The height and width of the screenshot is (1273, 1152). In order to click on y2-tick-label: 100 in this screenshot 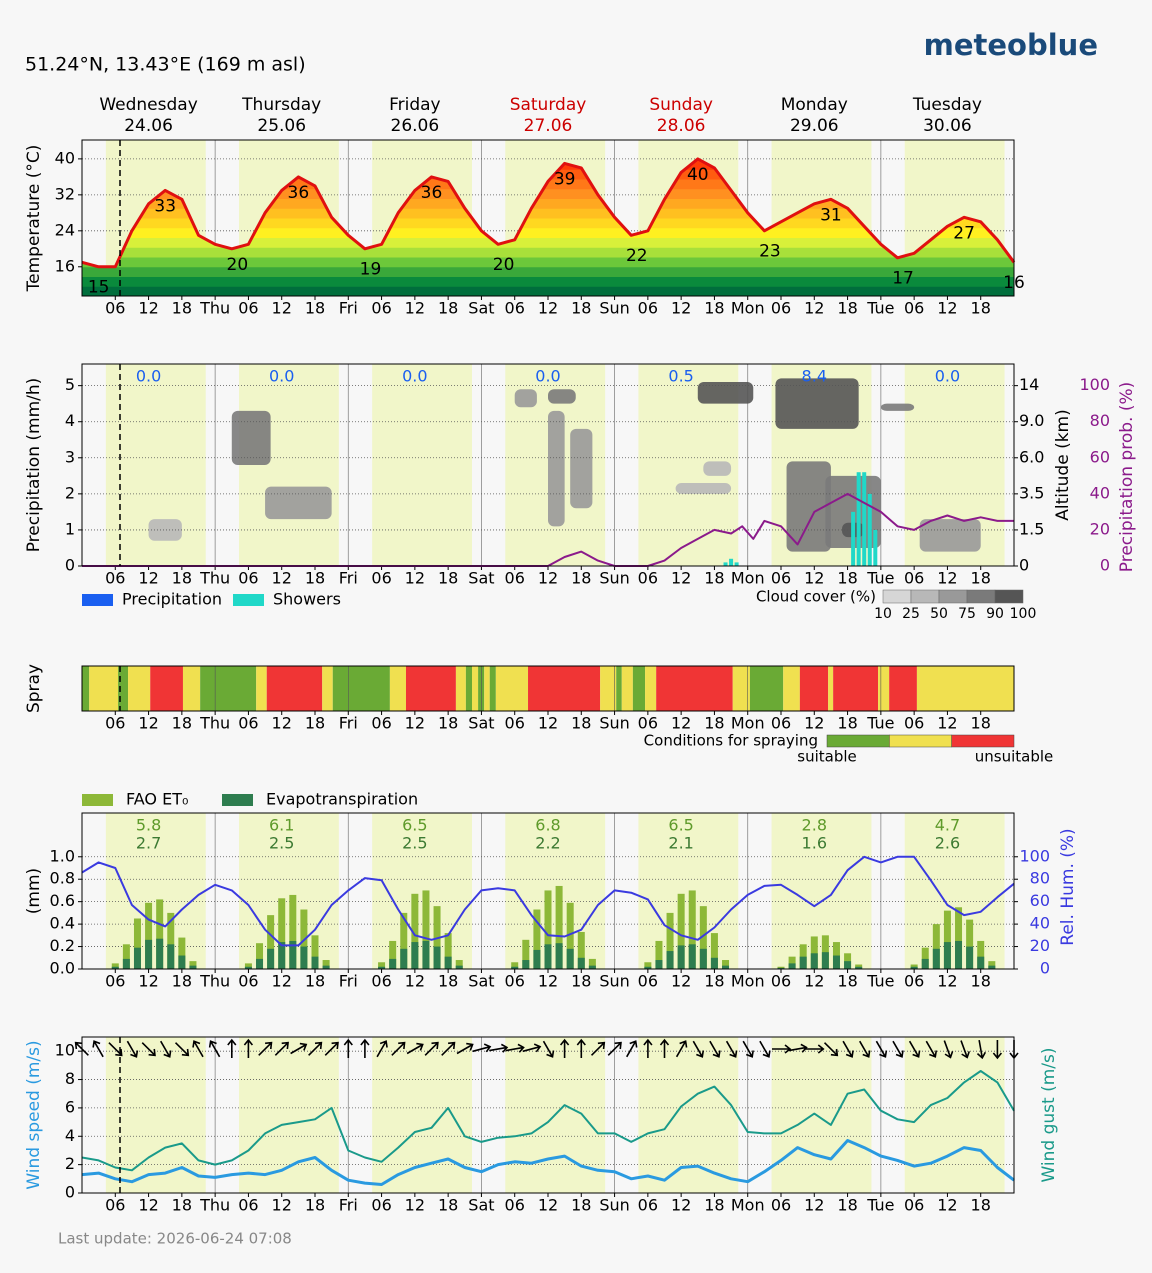, I will do `click(1034, 855)`.